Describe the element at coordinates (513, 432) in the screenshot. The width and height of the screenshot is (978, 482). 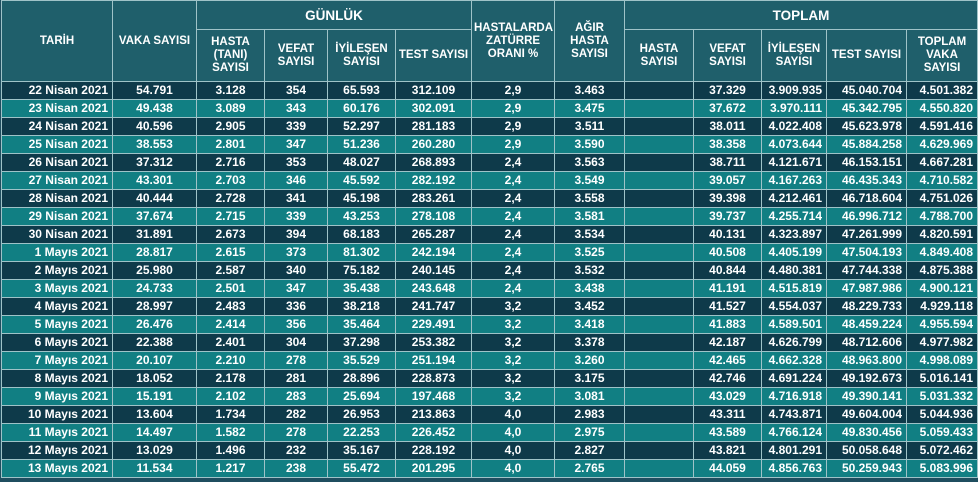
I see `zaturre-cell: 4,0` at that location.